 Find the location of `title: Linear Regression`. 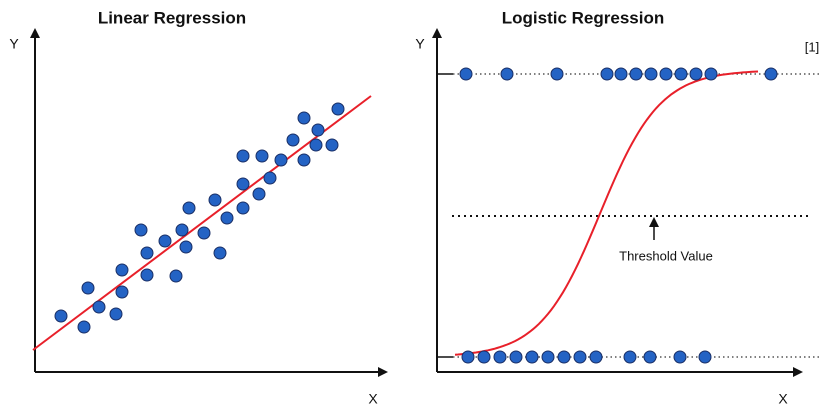

title: Linear Regression is located at coordinates (172, 17).